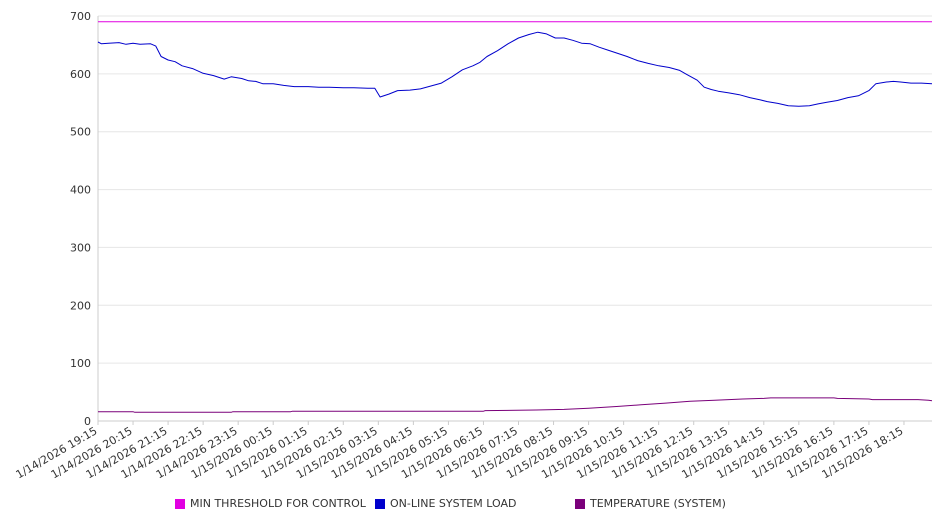  What do you see at coordinates (80, 74) in the screenshot?
I see `y-tick-label: 600` at bounding box center [80, 74].